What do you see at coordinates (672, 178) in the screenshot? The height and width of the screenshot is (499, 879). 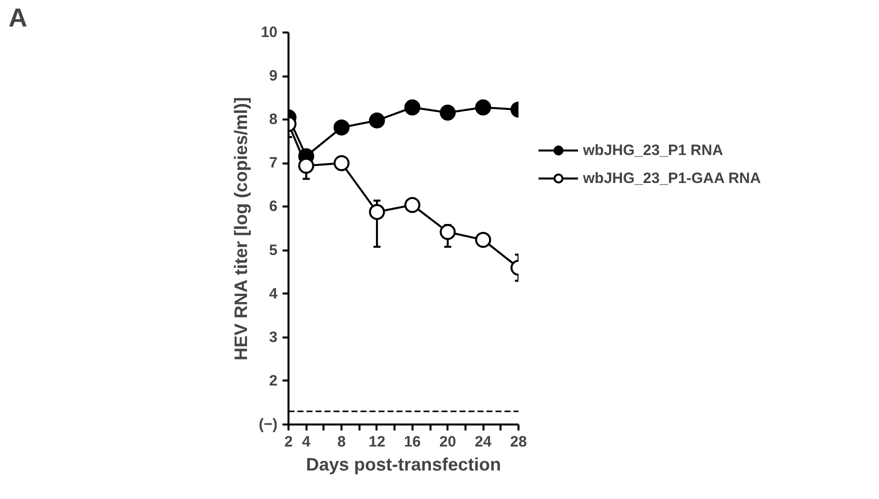 I see `legend-label: wbJHG_23_P1-GAA RNA` at bounding box center [672, 178].